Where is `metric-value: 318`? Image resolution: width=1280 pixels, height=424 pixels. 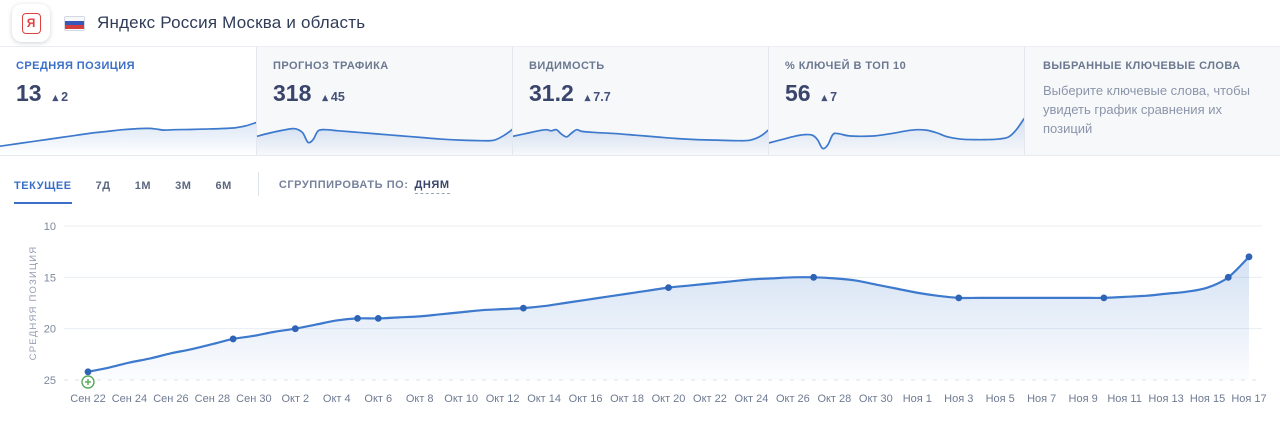 metric-value: 318 is located at coordinates (292, 93).